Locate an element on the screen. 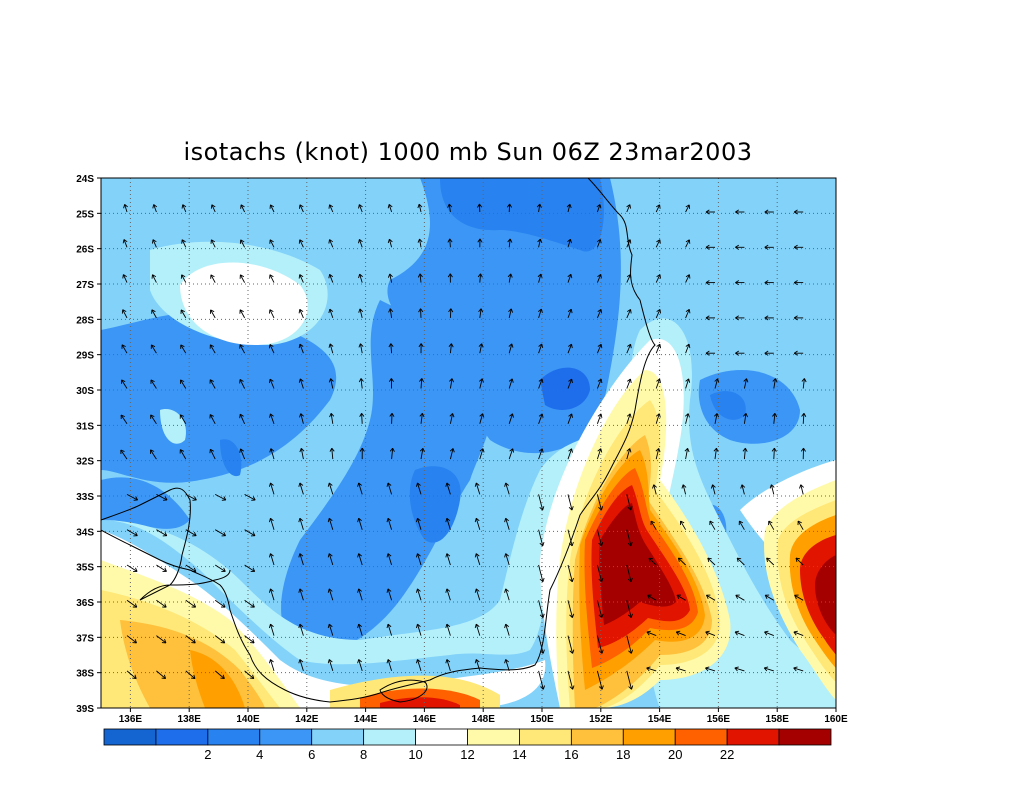 The width and height of the screenshot is (1024, 800). lat-label: 32S is located at coordinates (85, 462).